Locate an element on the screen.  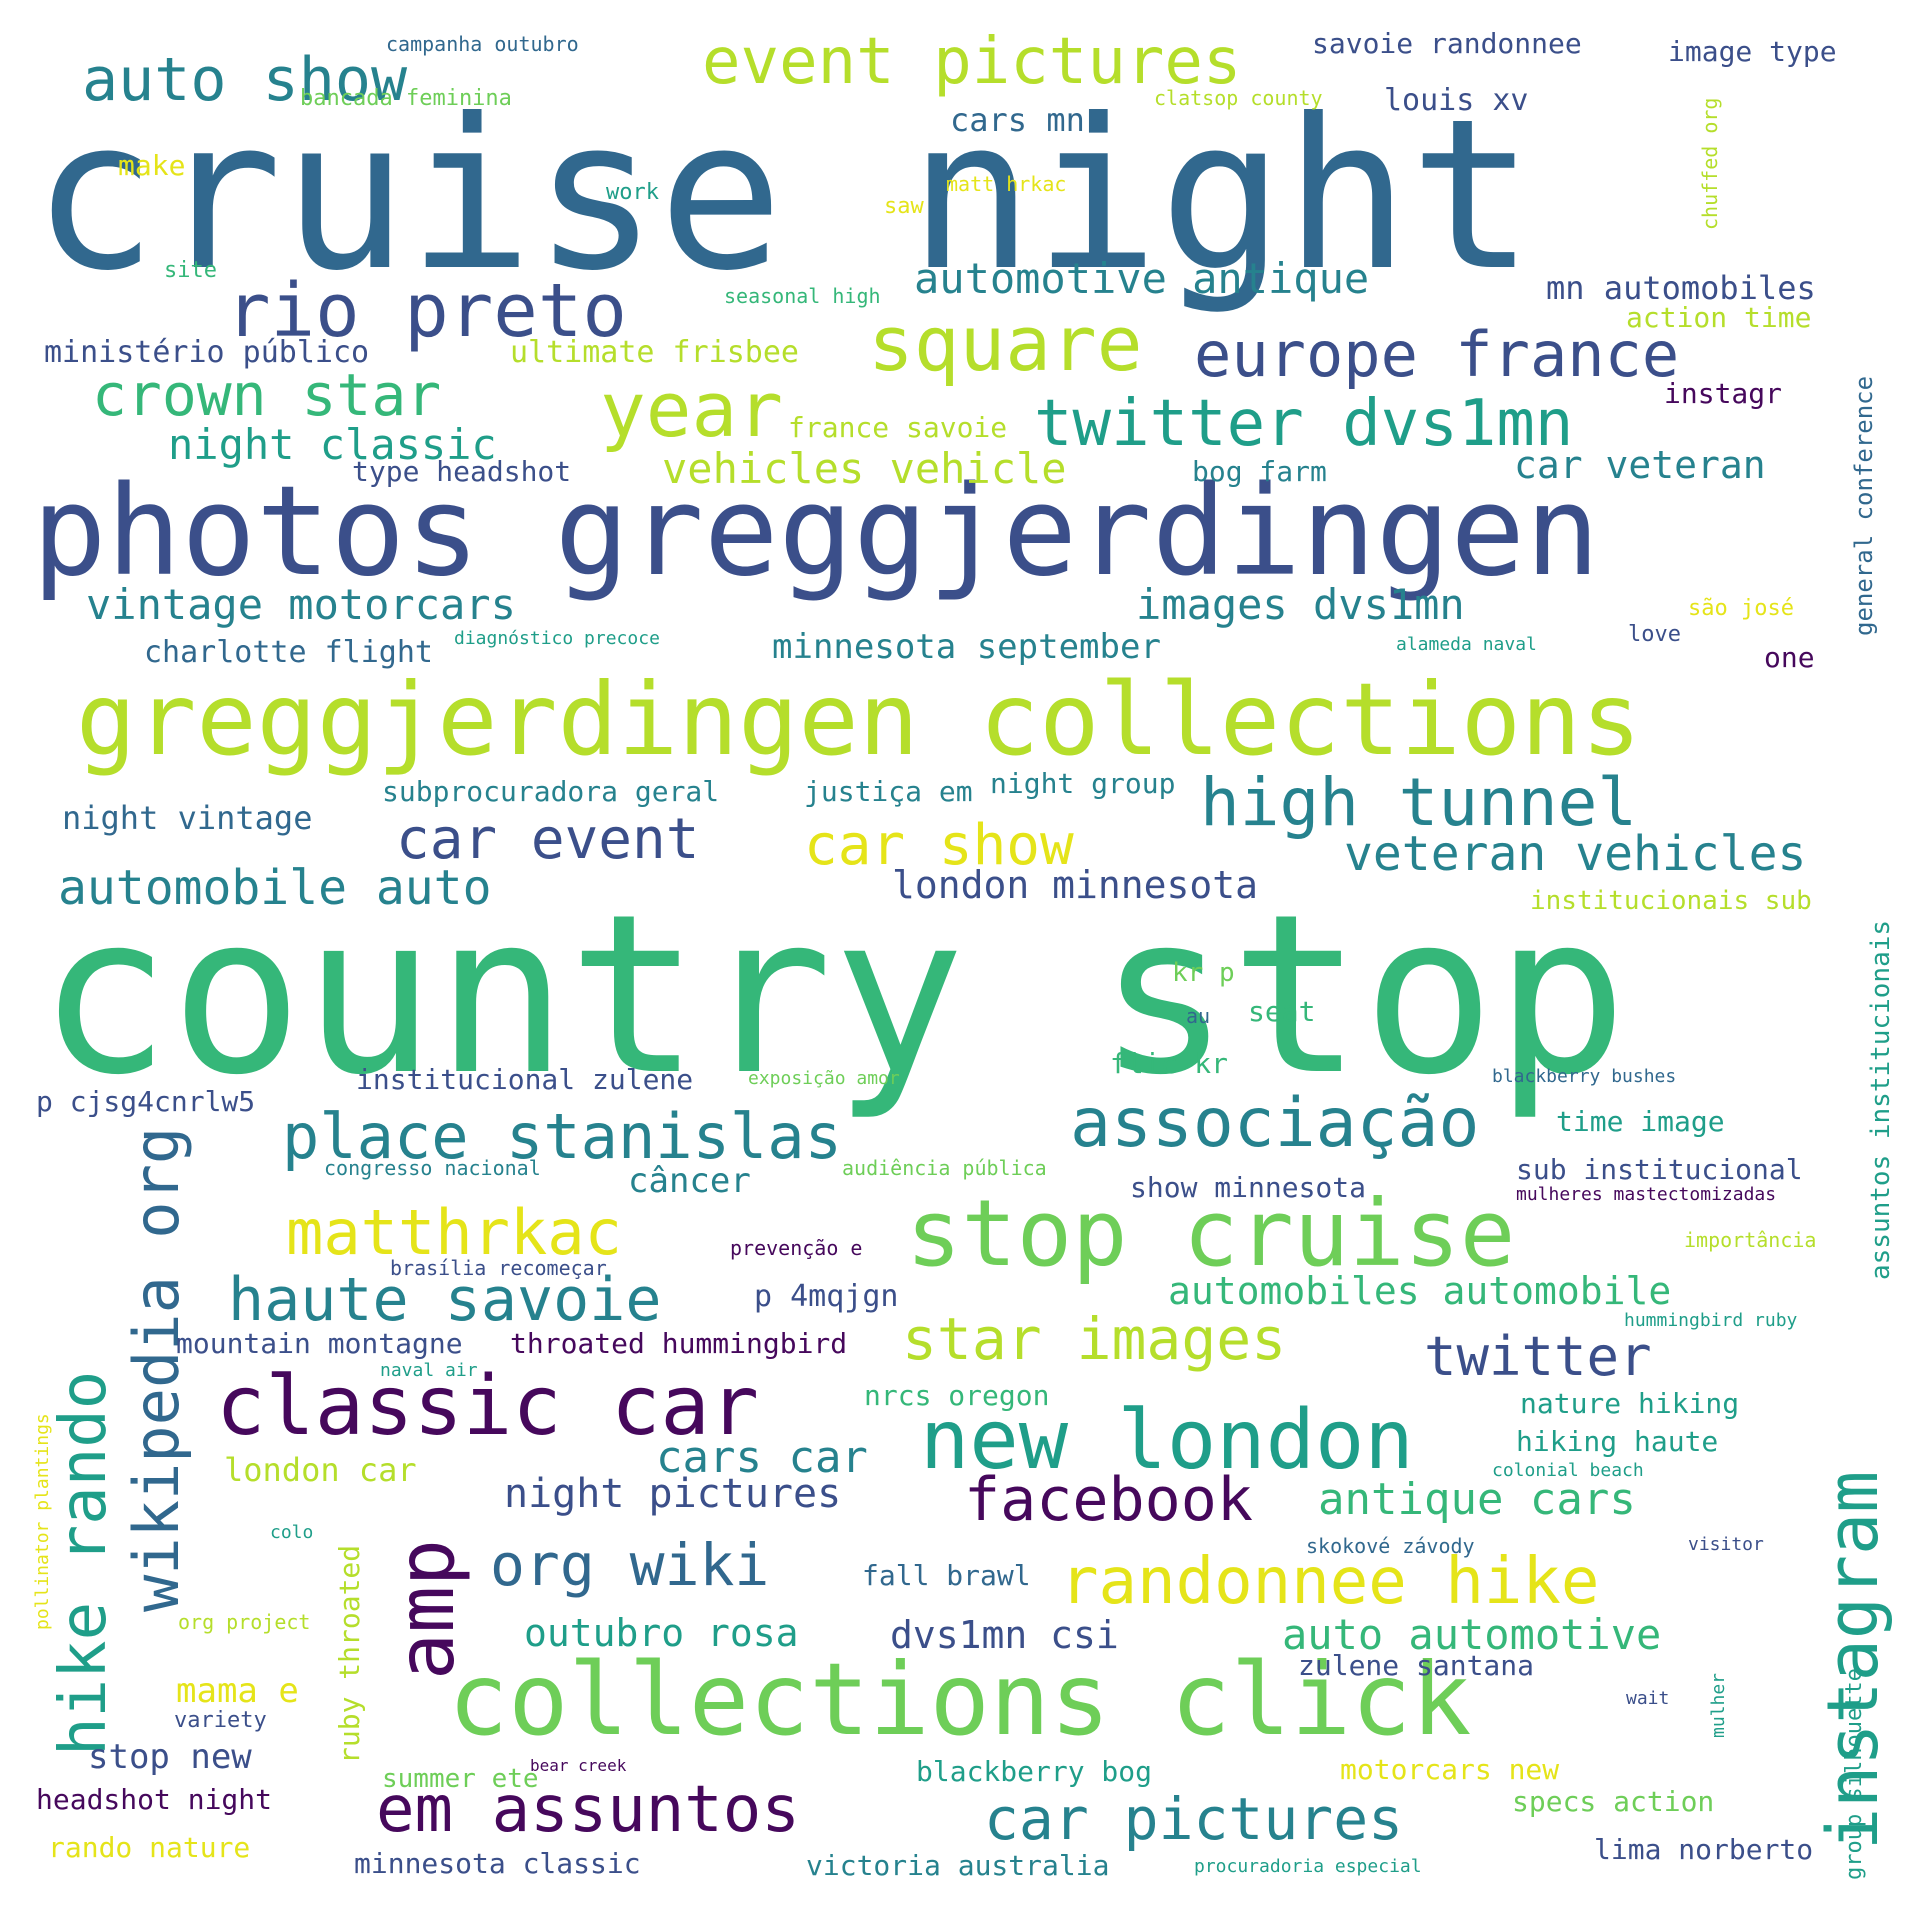
word: summer ete is located at coordinates (460, 1779).